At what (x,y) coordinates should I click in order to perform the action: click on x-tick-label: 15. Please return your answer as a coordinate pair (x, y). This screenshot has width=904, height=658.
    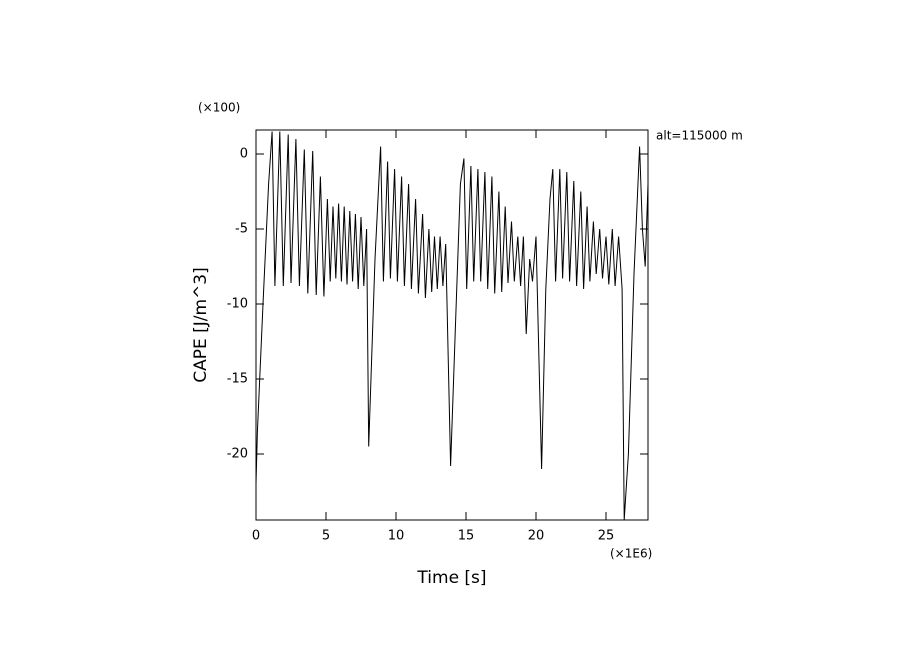
    Looking at the image, I should click on (466, 536).